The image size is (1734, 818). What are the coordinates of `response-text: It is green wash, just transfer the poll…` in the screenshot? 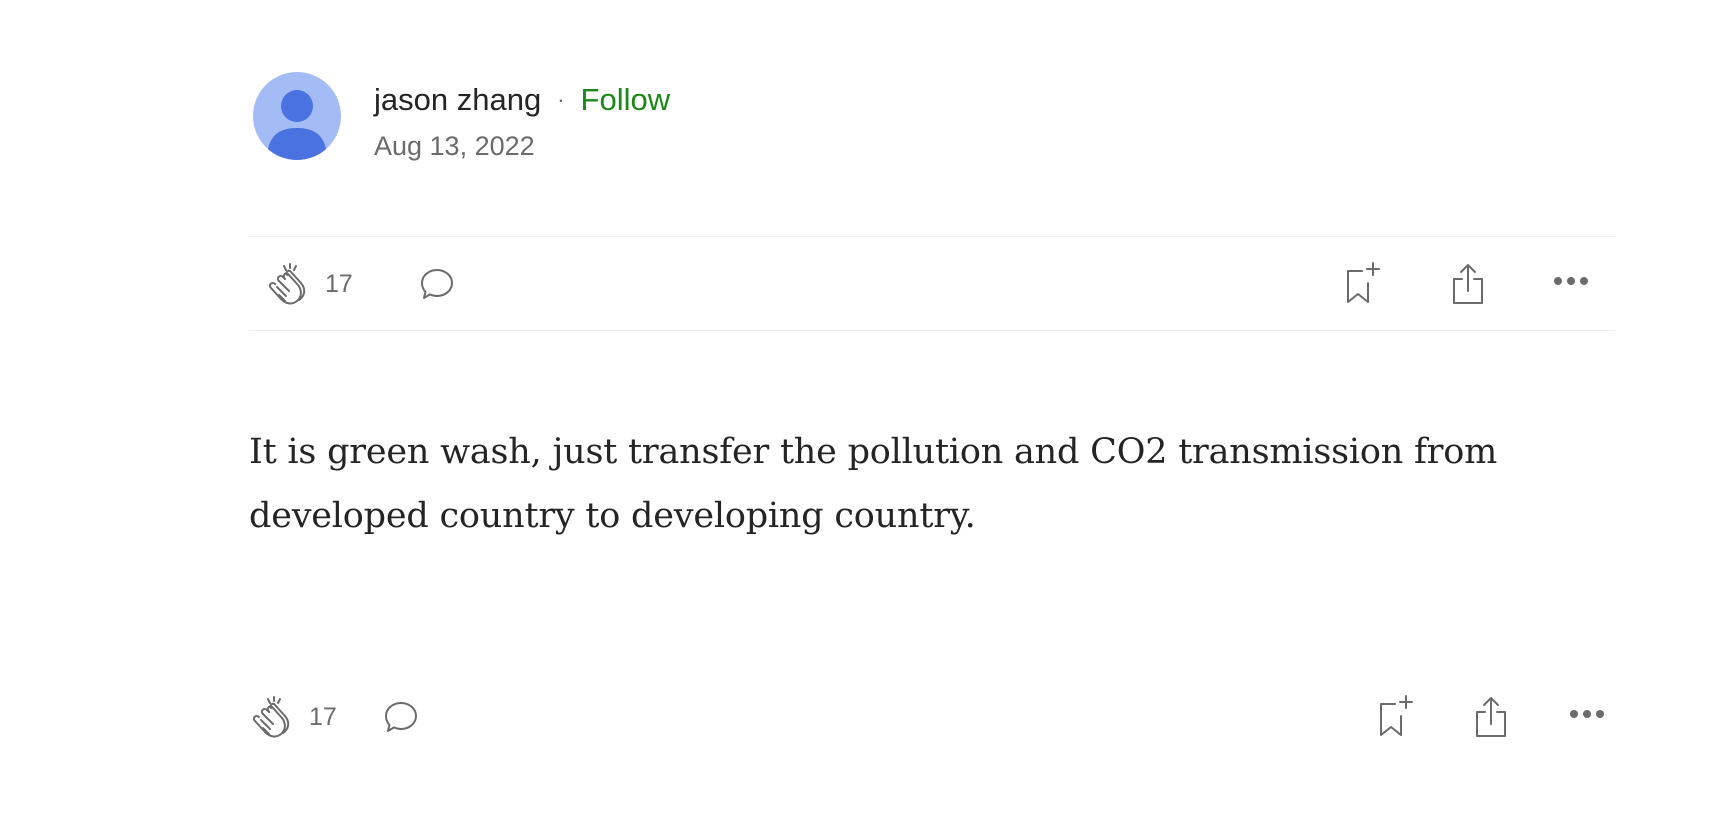 It's located at (873, 484).